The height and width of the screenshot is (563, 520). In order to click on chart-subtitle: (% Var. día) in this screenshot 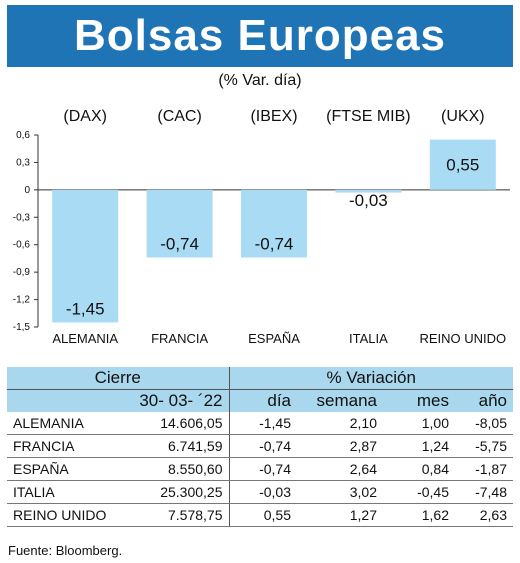, I will do `click(260, 80)`.